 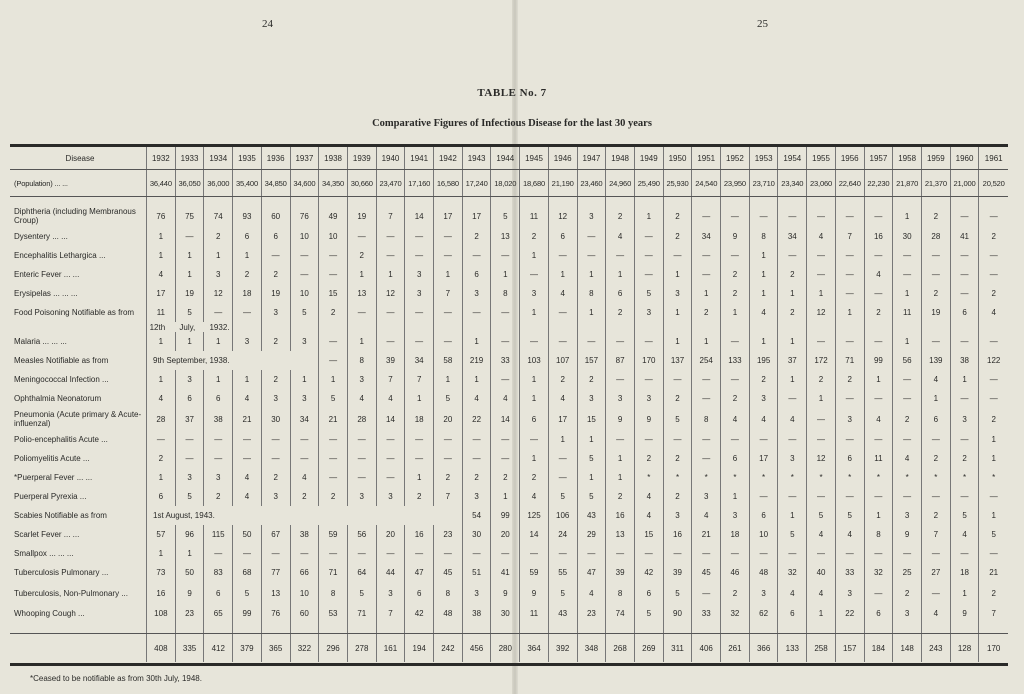 What do you see at coordinates (419, 419) in the screenshot?
I see `data-cell: 18` at bounding box center [419, 419].